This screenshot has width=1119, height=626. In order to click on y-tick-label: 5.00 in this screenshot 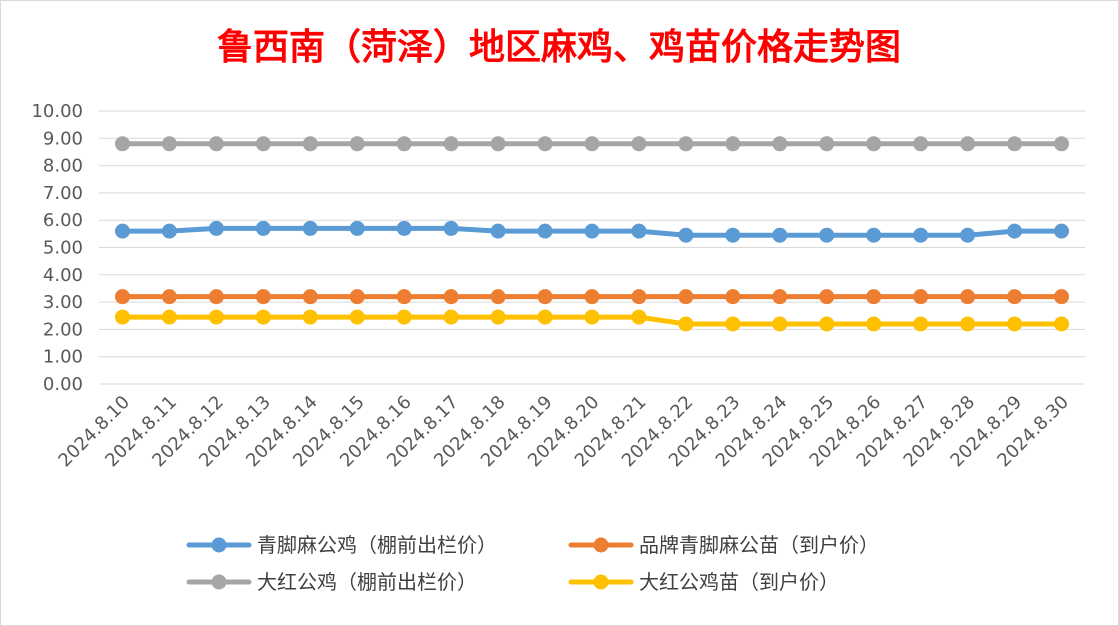, I will do `click(63, 248)`.